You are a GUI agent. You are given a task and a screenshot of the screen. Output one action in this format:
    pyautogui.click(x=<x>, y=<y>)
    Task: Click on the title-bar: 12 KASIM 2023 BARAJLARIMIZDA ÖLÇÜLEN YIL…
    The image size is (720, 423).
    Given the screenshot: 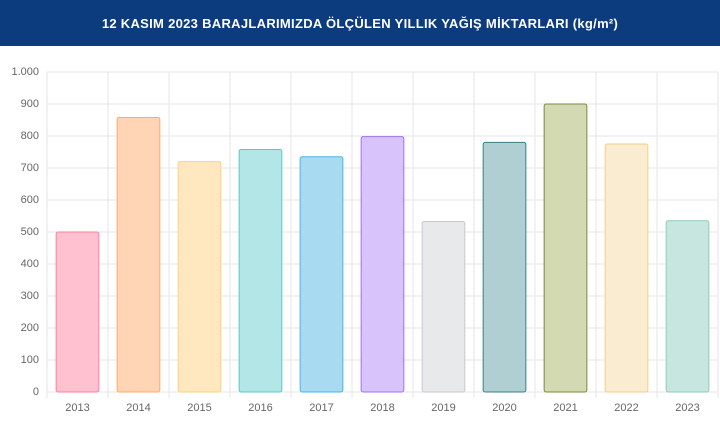 What is the action you would take?
    pyautogui.click(x=360, y=23)
    